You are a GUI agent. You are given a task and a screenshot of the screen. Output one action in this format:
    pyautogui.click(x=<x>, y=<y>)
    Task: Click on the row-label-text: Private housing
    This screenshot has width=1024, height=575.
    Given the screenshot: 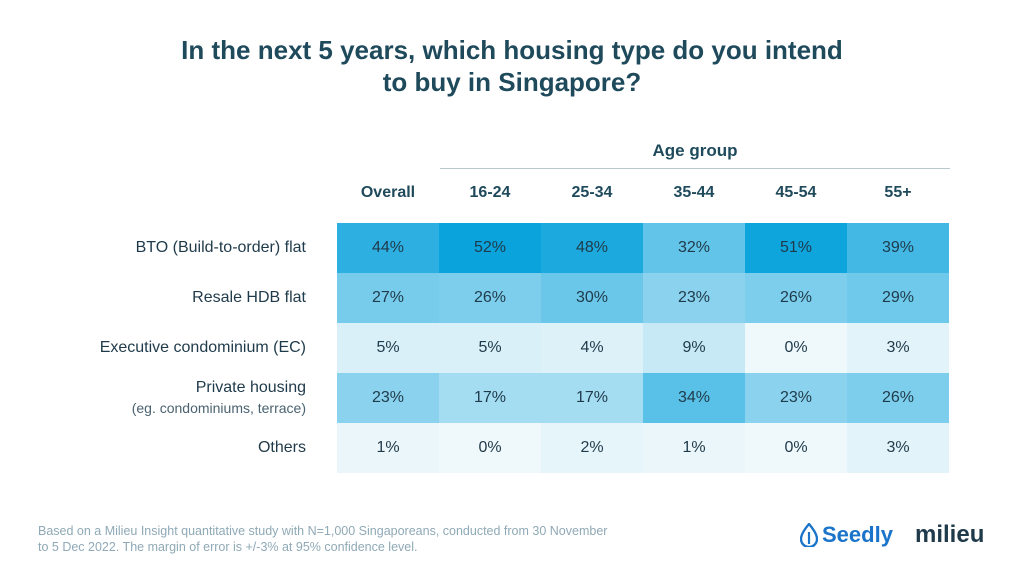 What is the action you would take?
    pyautogui.click(x=250, y=387)
    